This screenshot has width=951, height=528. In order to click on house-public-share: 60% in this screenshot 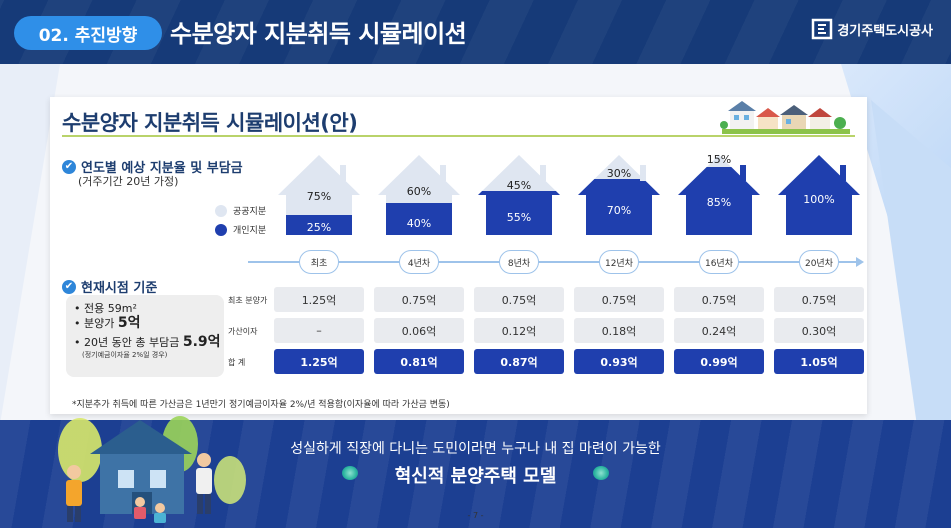, I will do `click(419, 191)`.